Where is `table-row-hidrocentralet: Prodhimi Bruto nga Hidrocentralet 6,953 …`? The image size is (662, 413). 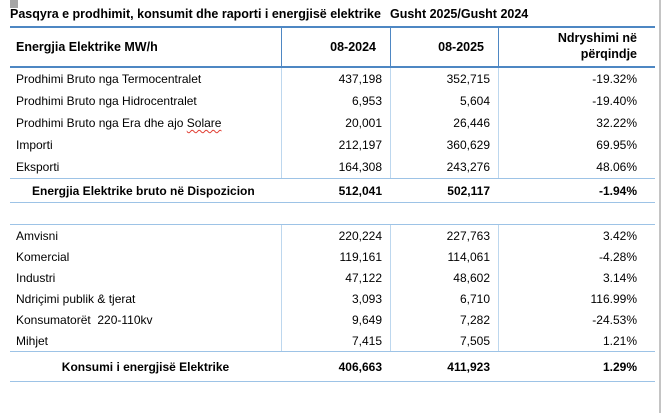 table-row-hidrocentralet: Prodhimi Bruto nga Hidrocentralet 6,953 … is located at coordinates (332, 101).